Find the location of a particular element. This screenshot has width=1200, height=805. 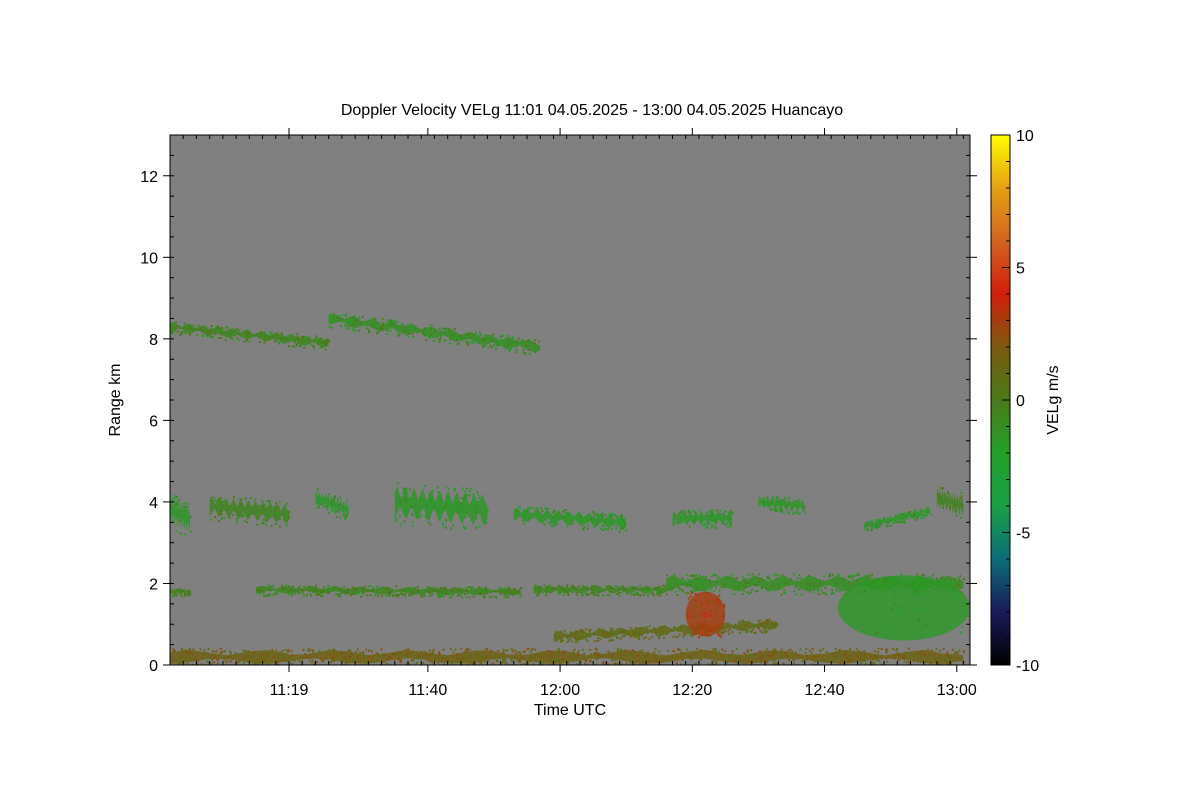

y-tick-label: 2 is located at coordinates (153, 584).